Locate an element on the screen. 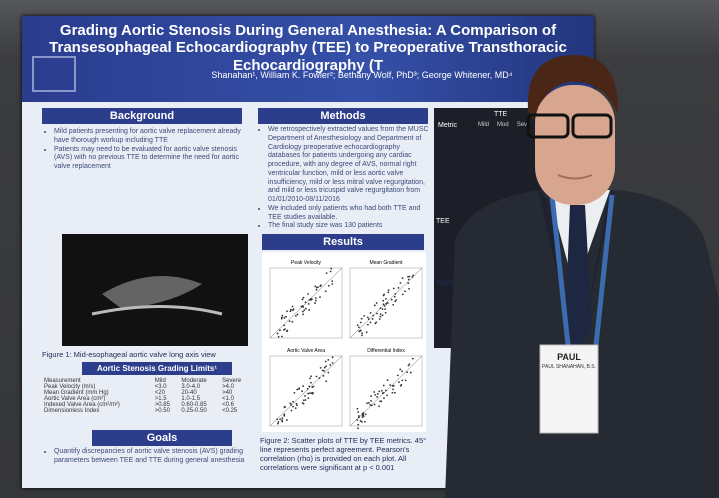 This screenshot has height=498, width=719. table-cell: Peak Velocity (m/s) is located at coordinates (70, 387).